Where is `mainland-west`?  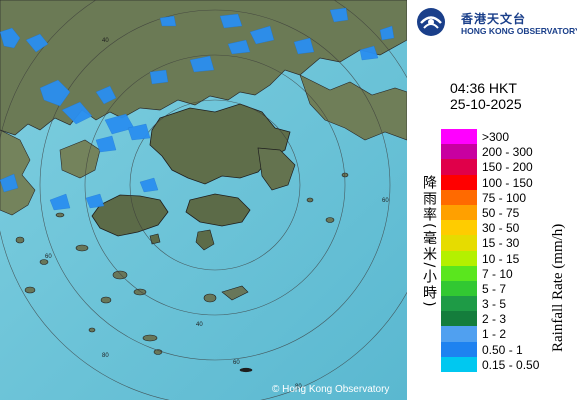 mainland-west is located at coordinates (18, 172).